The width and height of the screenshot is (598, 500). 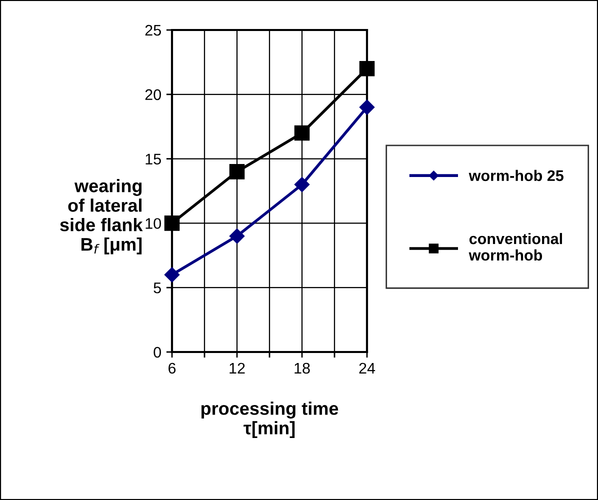 What do you see at coordinates (516, 176) in the screenshot?
I see `legend-label: worm-hob 25` at bounding box center [516, 176].